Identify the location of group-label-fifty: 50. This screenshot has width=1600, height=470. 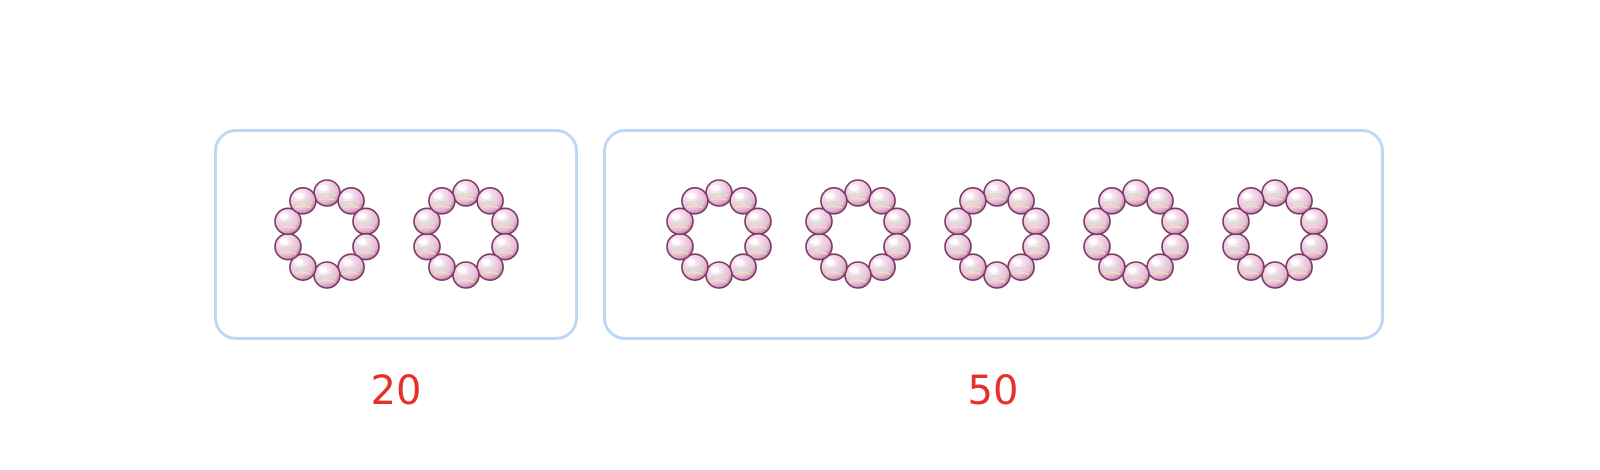
(993, 391).